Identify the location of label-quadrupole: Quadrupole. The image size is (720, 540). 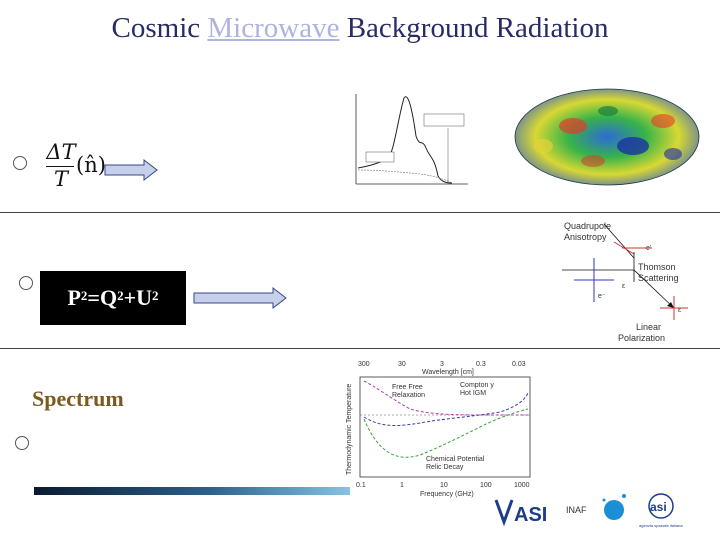
(587, 226).